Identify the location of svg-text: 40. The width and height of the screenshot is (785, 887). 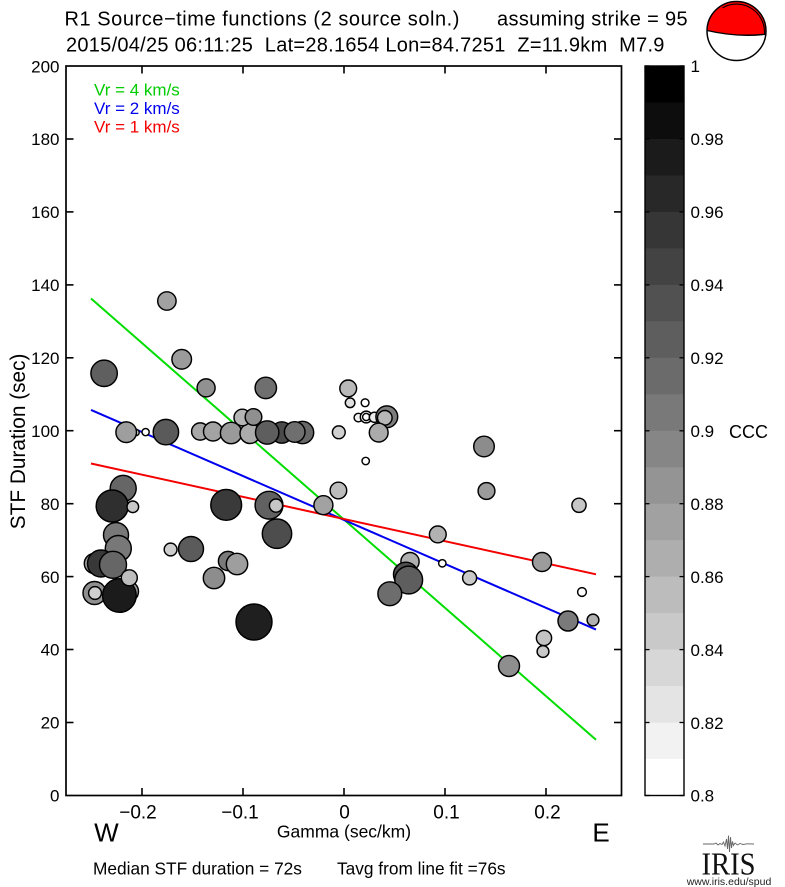
(50, 650).